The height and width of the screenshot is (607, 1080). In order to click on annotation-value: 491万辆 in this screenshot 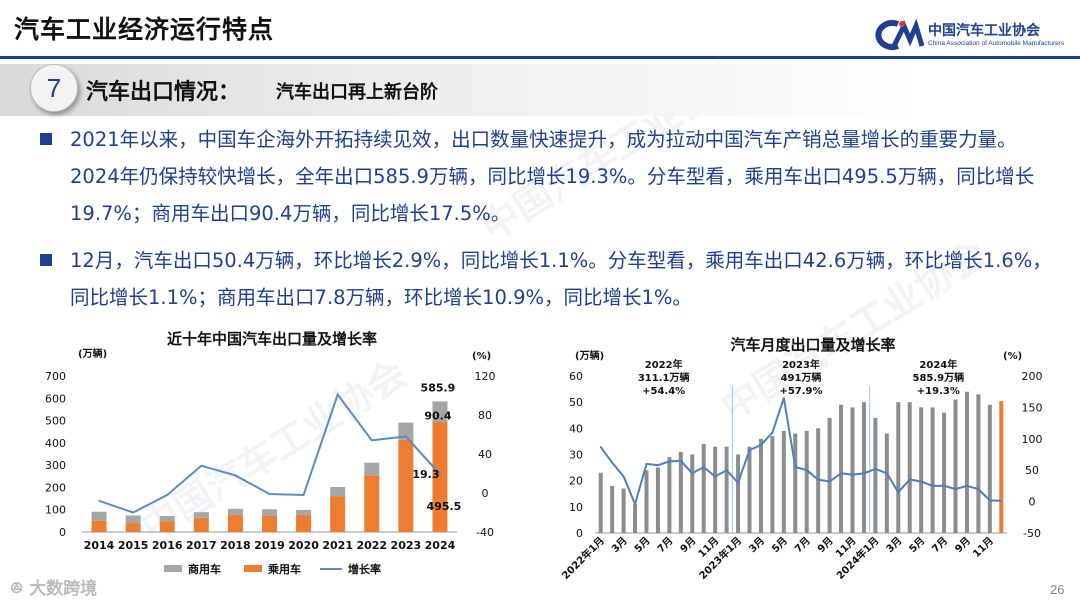, I will do `click(801, 377)`.